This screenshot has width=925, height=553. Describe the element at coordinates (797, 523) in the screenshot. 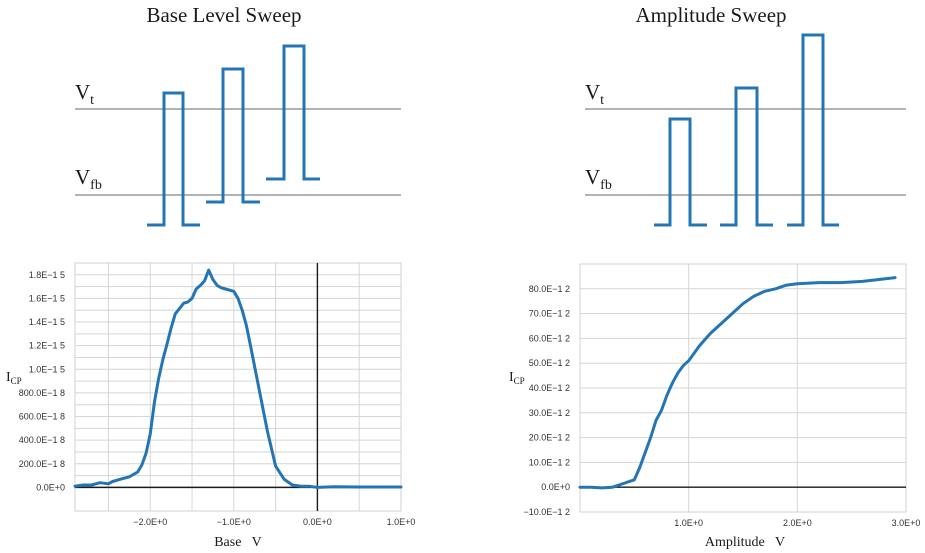

I see `x-tick-label: 2.0E+0` at that location.